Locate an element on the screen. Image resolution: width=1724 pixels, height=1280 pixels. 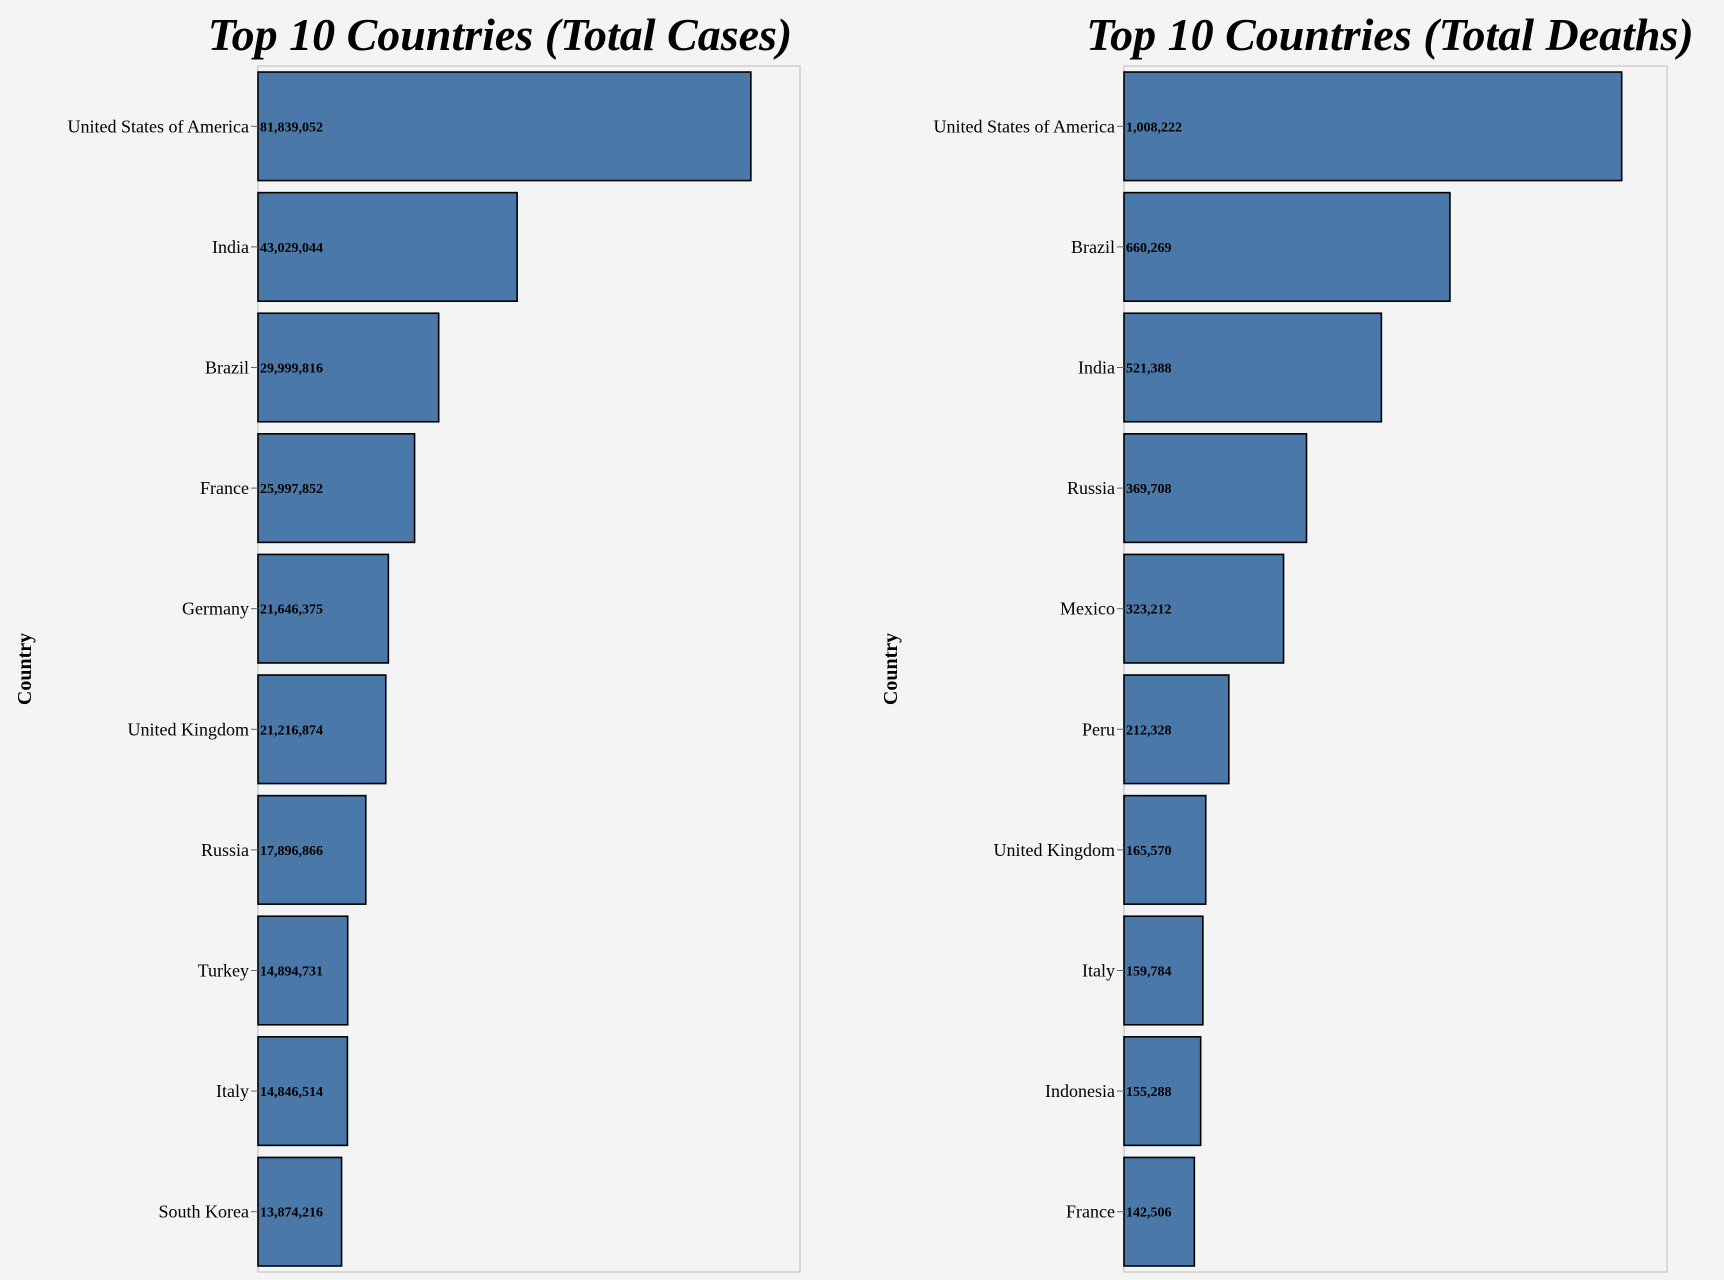
deaths-y-tick-label: Brazil is located at coordinates (1093, 247).